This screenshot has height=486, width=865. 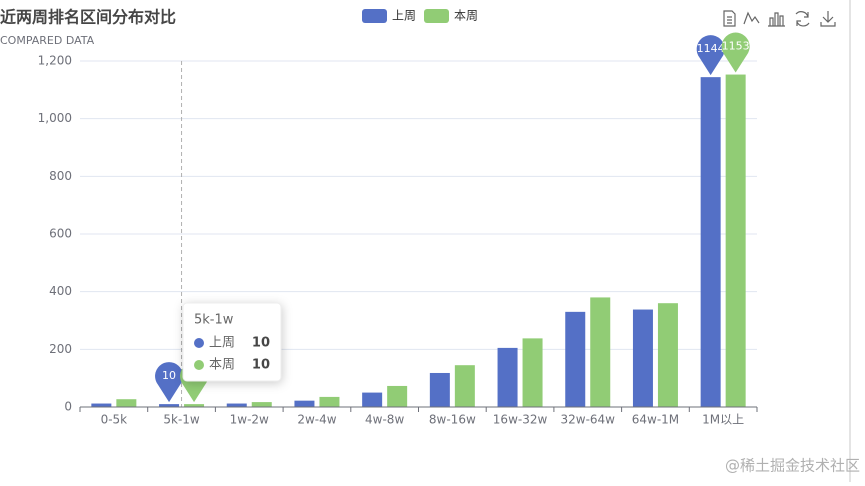 I want to click on tooltip-name: 上周, so click(x=222, y=343).